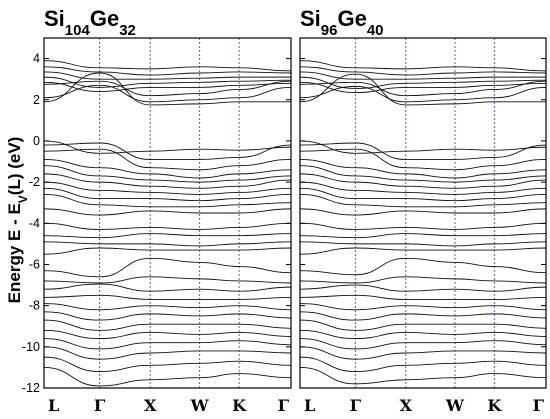 The height and width of the screenshot is (419, 550). What do you see at coordinates (31, 347) in the screenshot?
I see `y-tick-label: -10` at bounding box center [31, 347].